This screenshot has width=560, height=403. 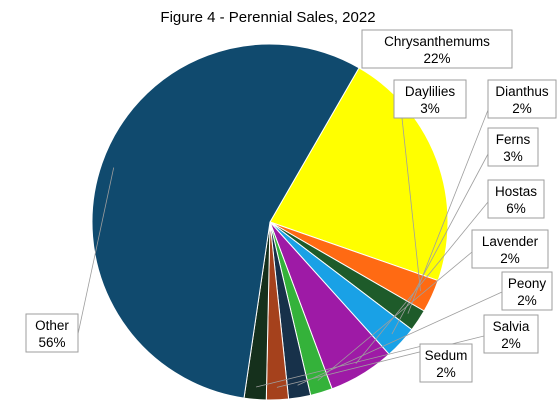 I want to click on label-box-daylilies, so click(x=430, y=99).